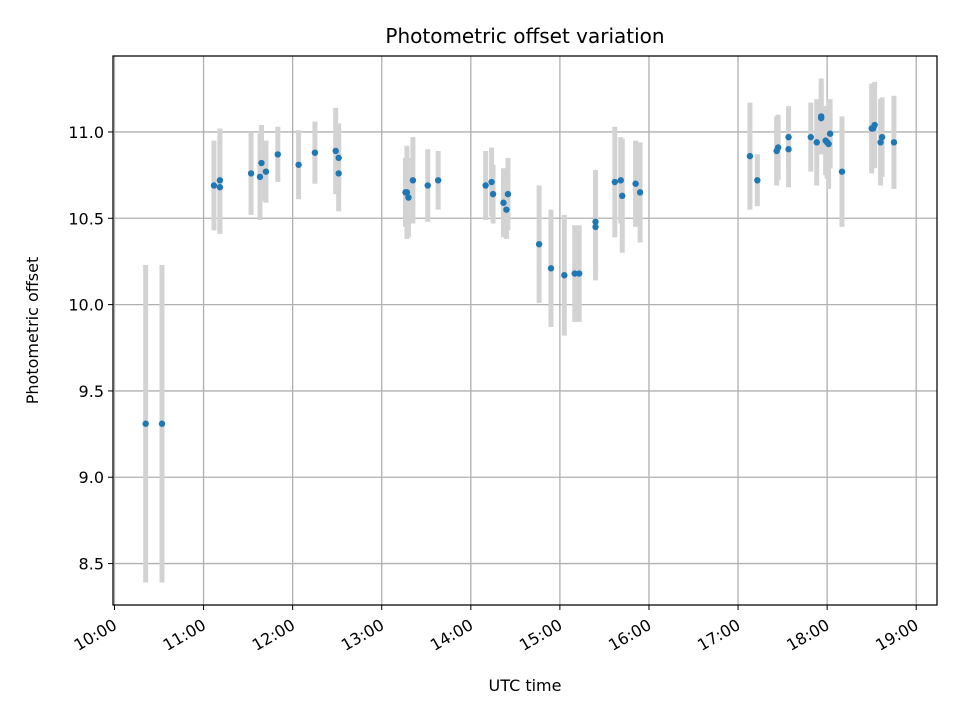 This screenshot has width=960, height=720. I want to click on y-tick-label: 9.5, so click(91, 391).